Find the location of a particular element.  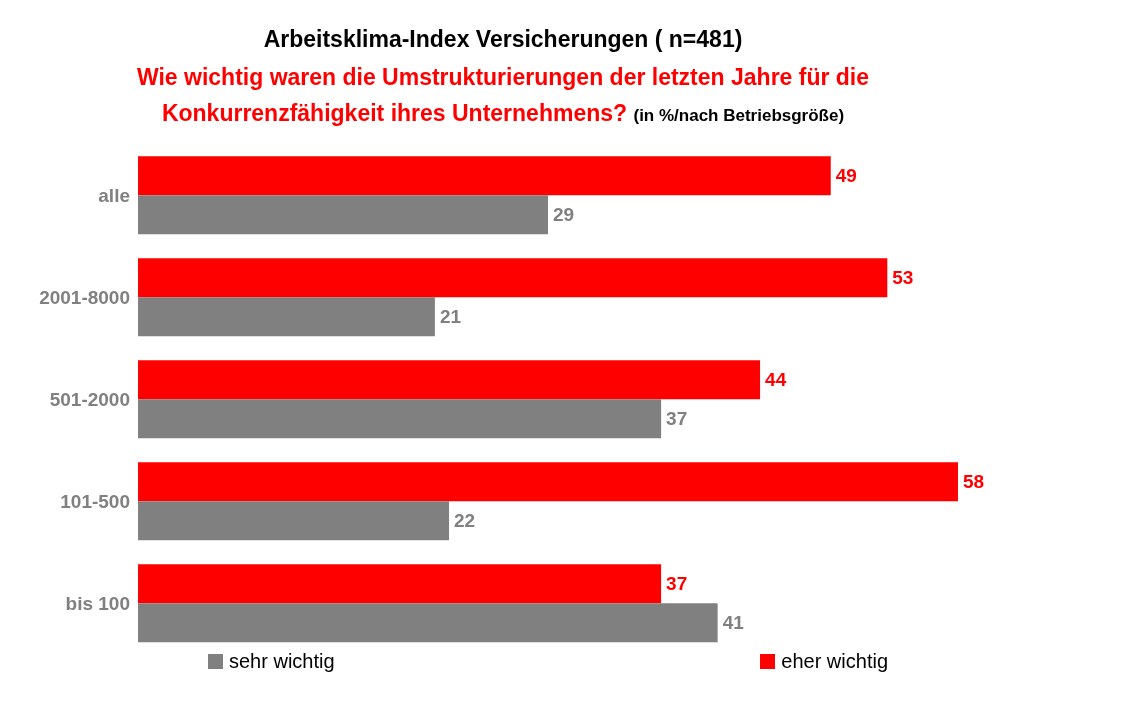

y-tick-label: bis 100 is located at coordinates (97, 603).